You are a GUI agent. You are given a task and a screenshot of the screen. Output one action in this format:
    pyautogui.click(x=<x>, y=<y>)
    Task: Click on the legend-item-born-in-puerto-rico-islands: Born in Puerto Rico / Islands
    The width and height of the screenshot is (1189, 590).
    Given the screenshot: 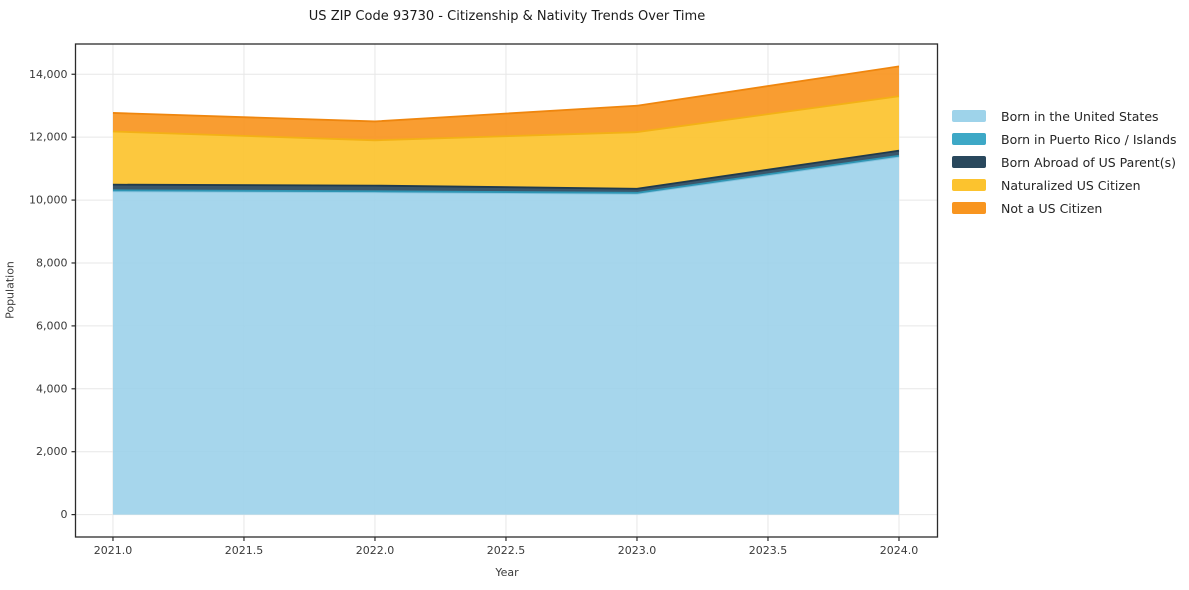 What is the action you would take?
    pyautogui.click(x=1064, y=139)
    